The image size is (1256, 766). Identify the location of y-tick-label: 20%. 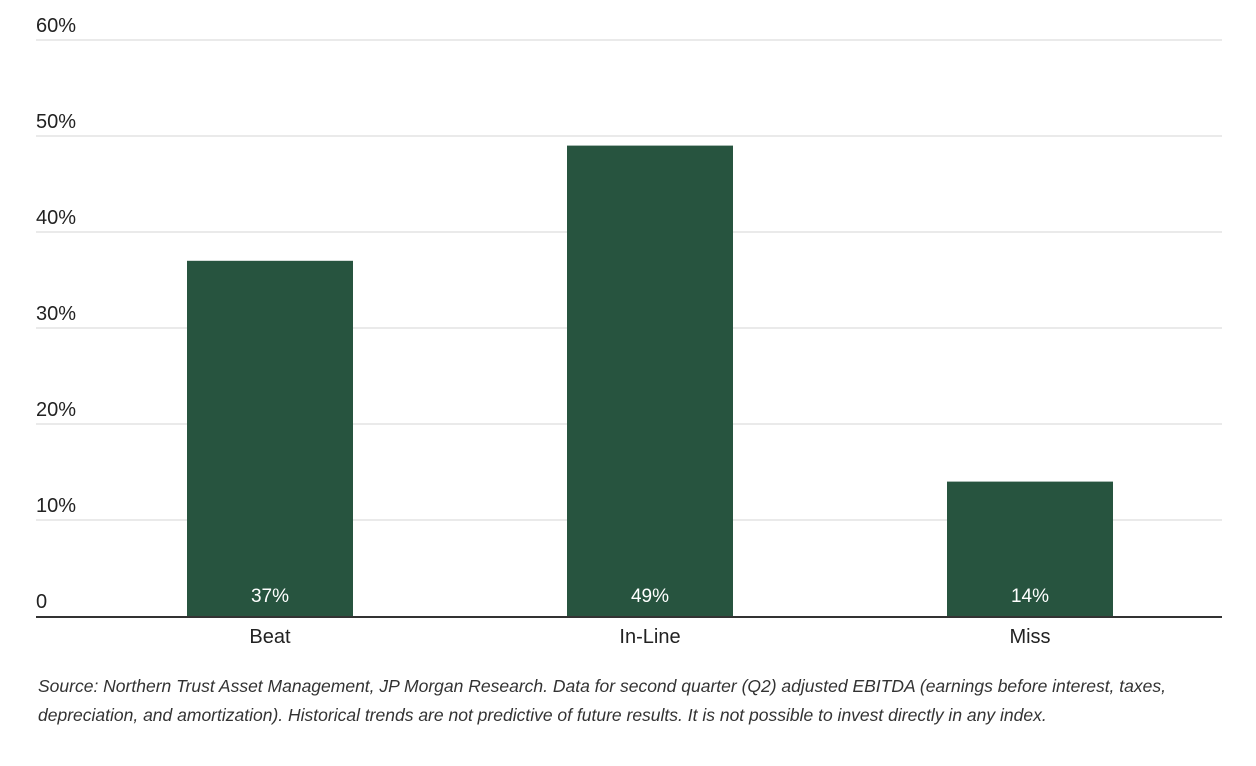
(56, 410).